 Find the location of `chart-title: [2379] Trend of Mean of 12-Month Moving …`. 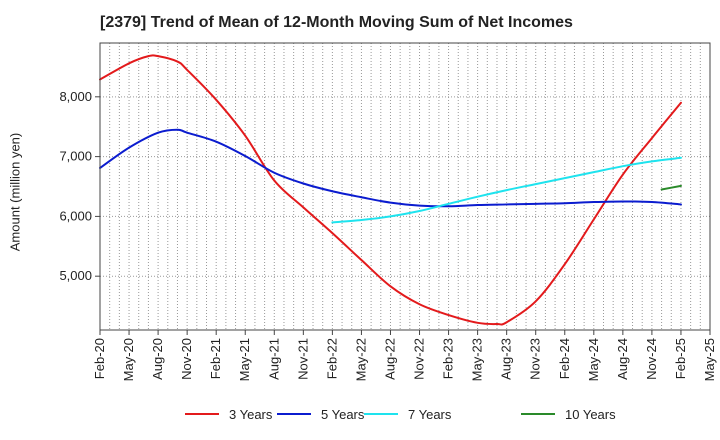

chart-title: [2379] Trend of Mean of 12-Month Moving … is located at coordinates (336, 22).